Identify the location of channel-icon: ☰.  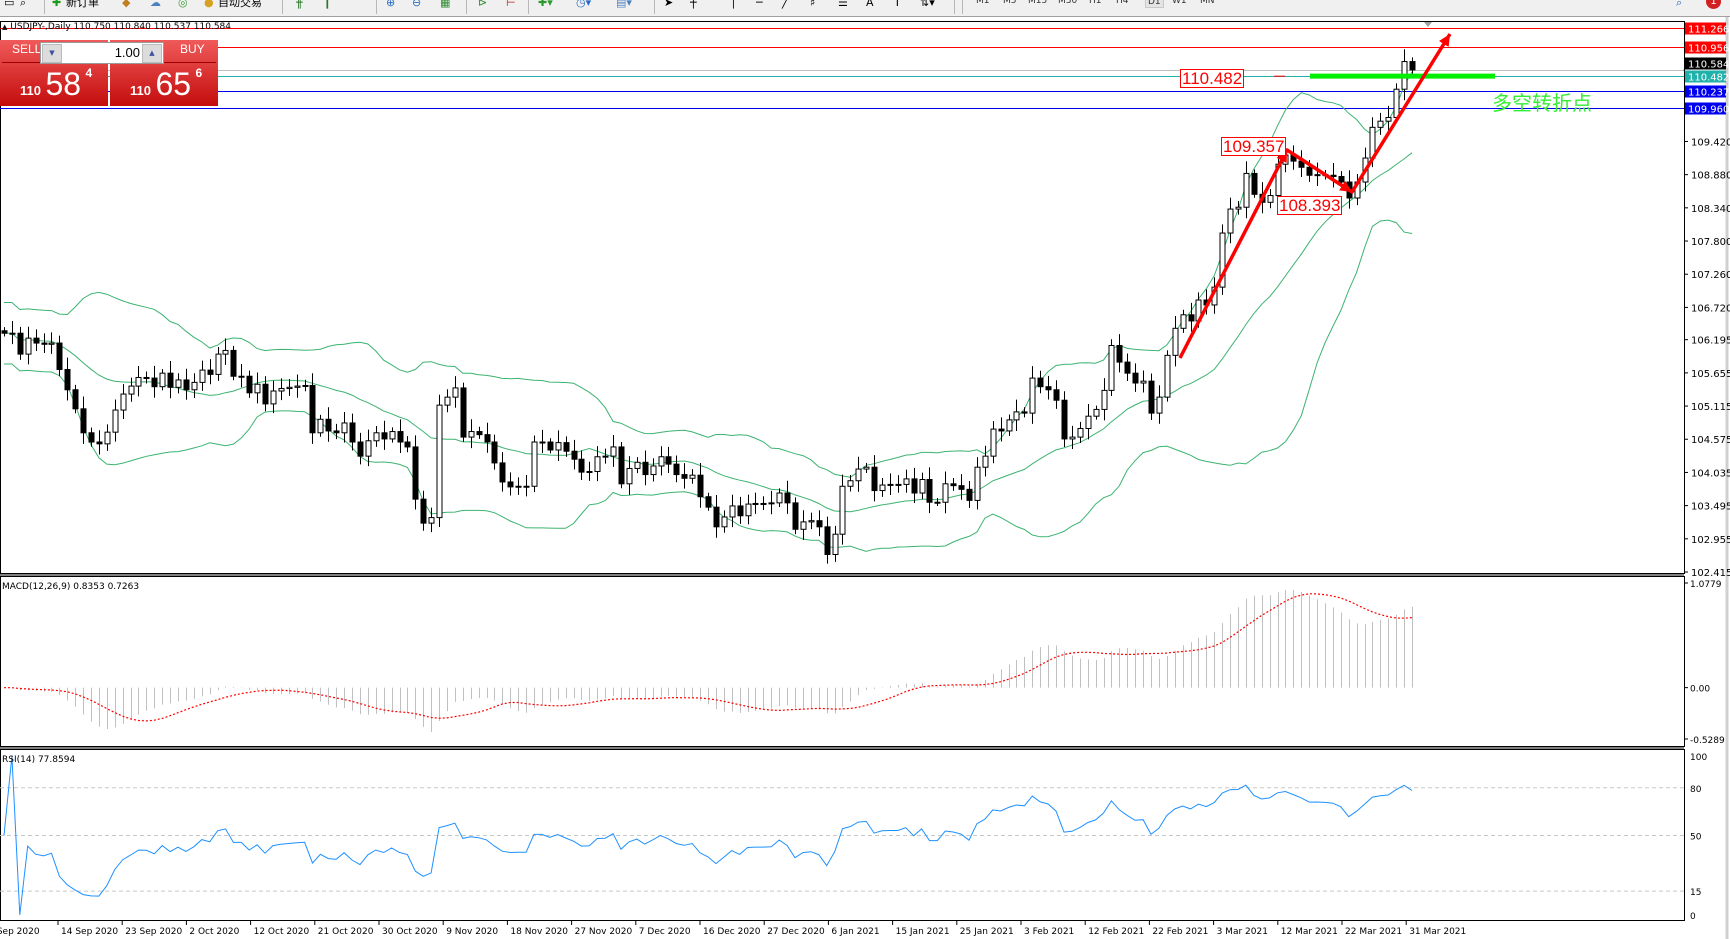
(843, 4).